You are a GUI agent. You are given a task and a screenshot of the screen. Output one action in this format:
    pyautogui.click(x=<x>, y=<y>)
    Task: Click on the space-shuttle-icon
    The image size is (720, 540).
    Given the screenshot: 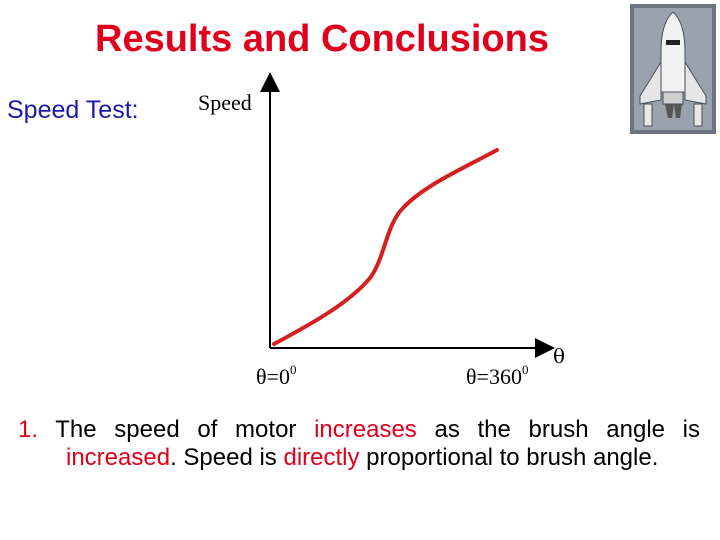 What is the action you would take?
    pyautogui.click(x=673, y=69)
    